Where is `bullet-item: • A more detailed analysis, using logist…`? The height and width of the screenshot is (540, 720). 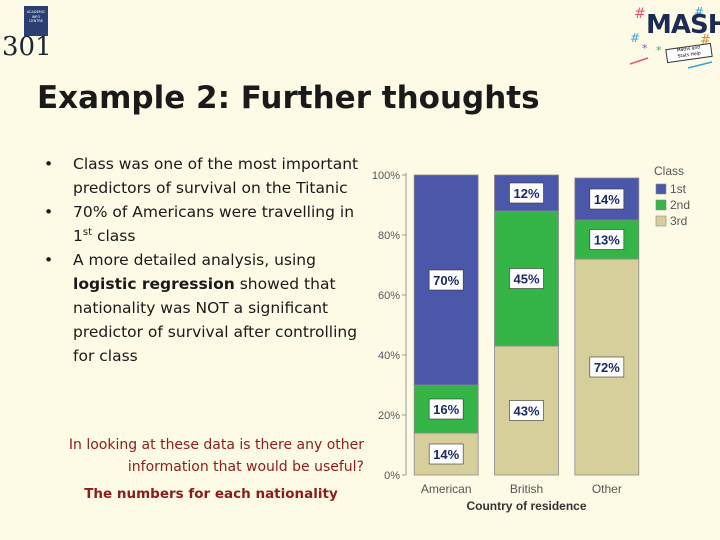 bullet-item: • A more detailed analysis, using logist… is located at coordinates (203, 308).